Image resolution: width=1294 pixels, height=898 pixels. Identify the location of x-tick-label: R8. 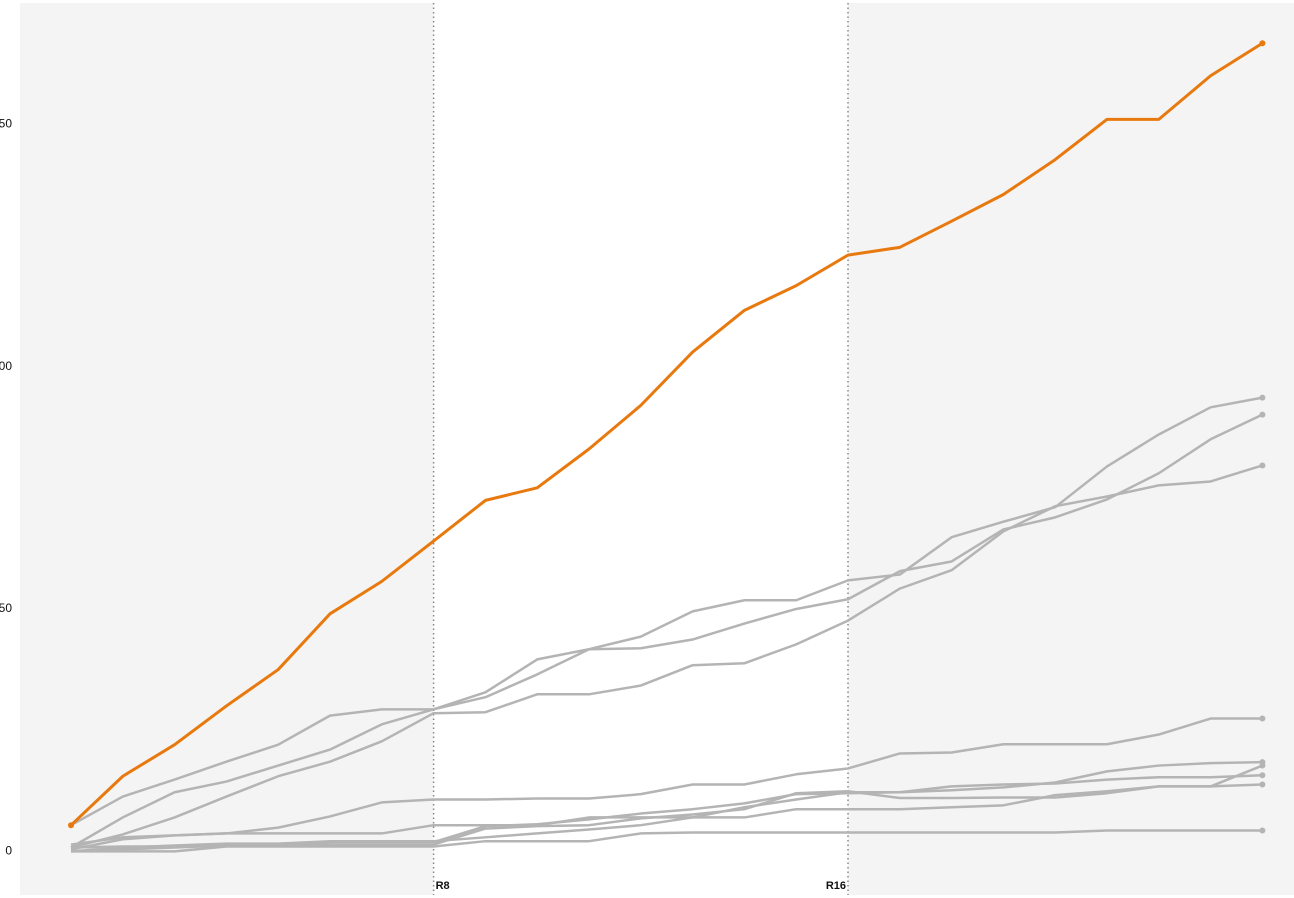
(443, 886).